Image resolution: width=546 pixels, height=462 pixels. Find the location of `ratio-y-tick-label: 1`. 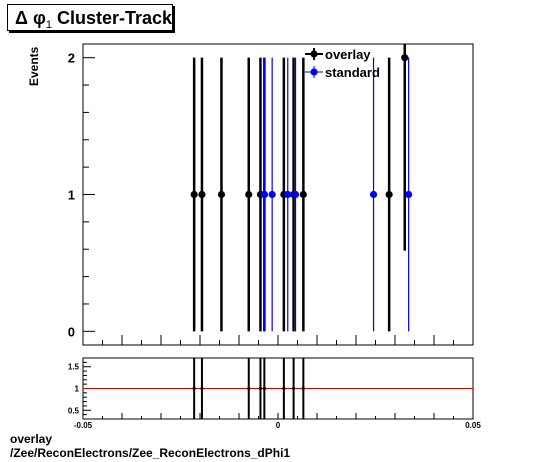

ratio-y-tick-label: 1 is located at coordinates (77, 389).